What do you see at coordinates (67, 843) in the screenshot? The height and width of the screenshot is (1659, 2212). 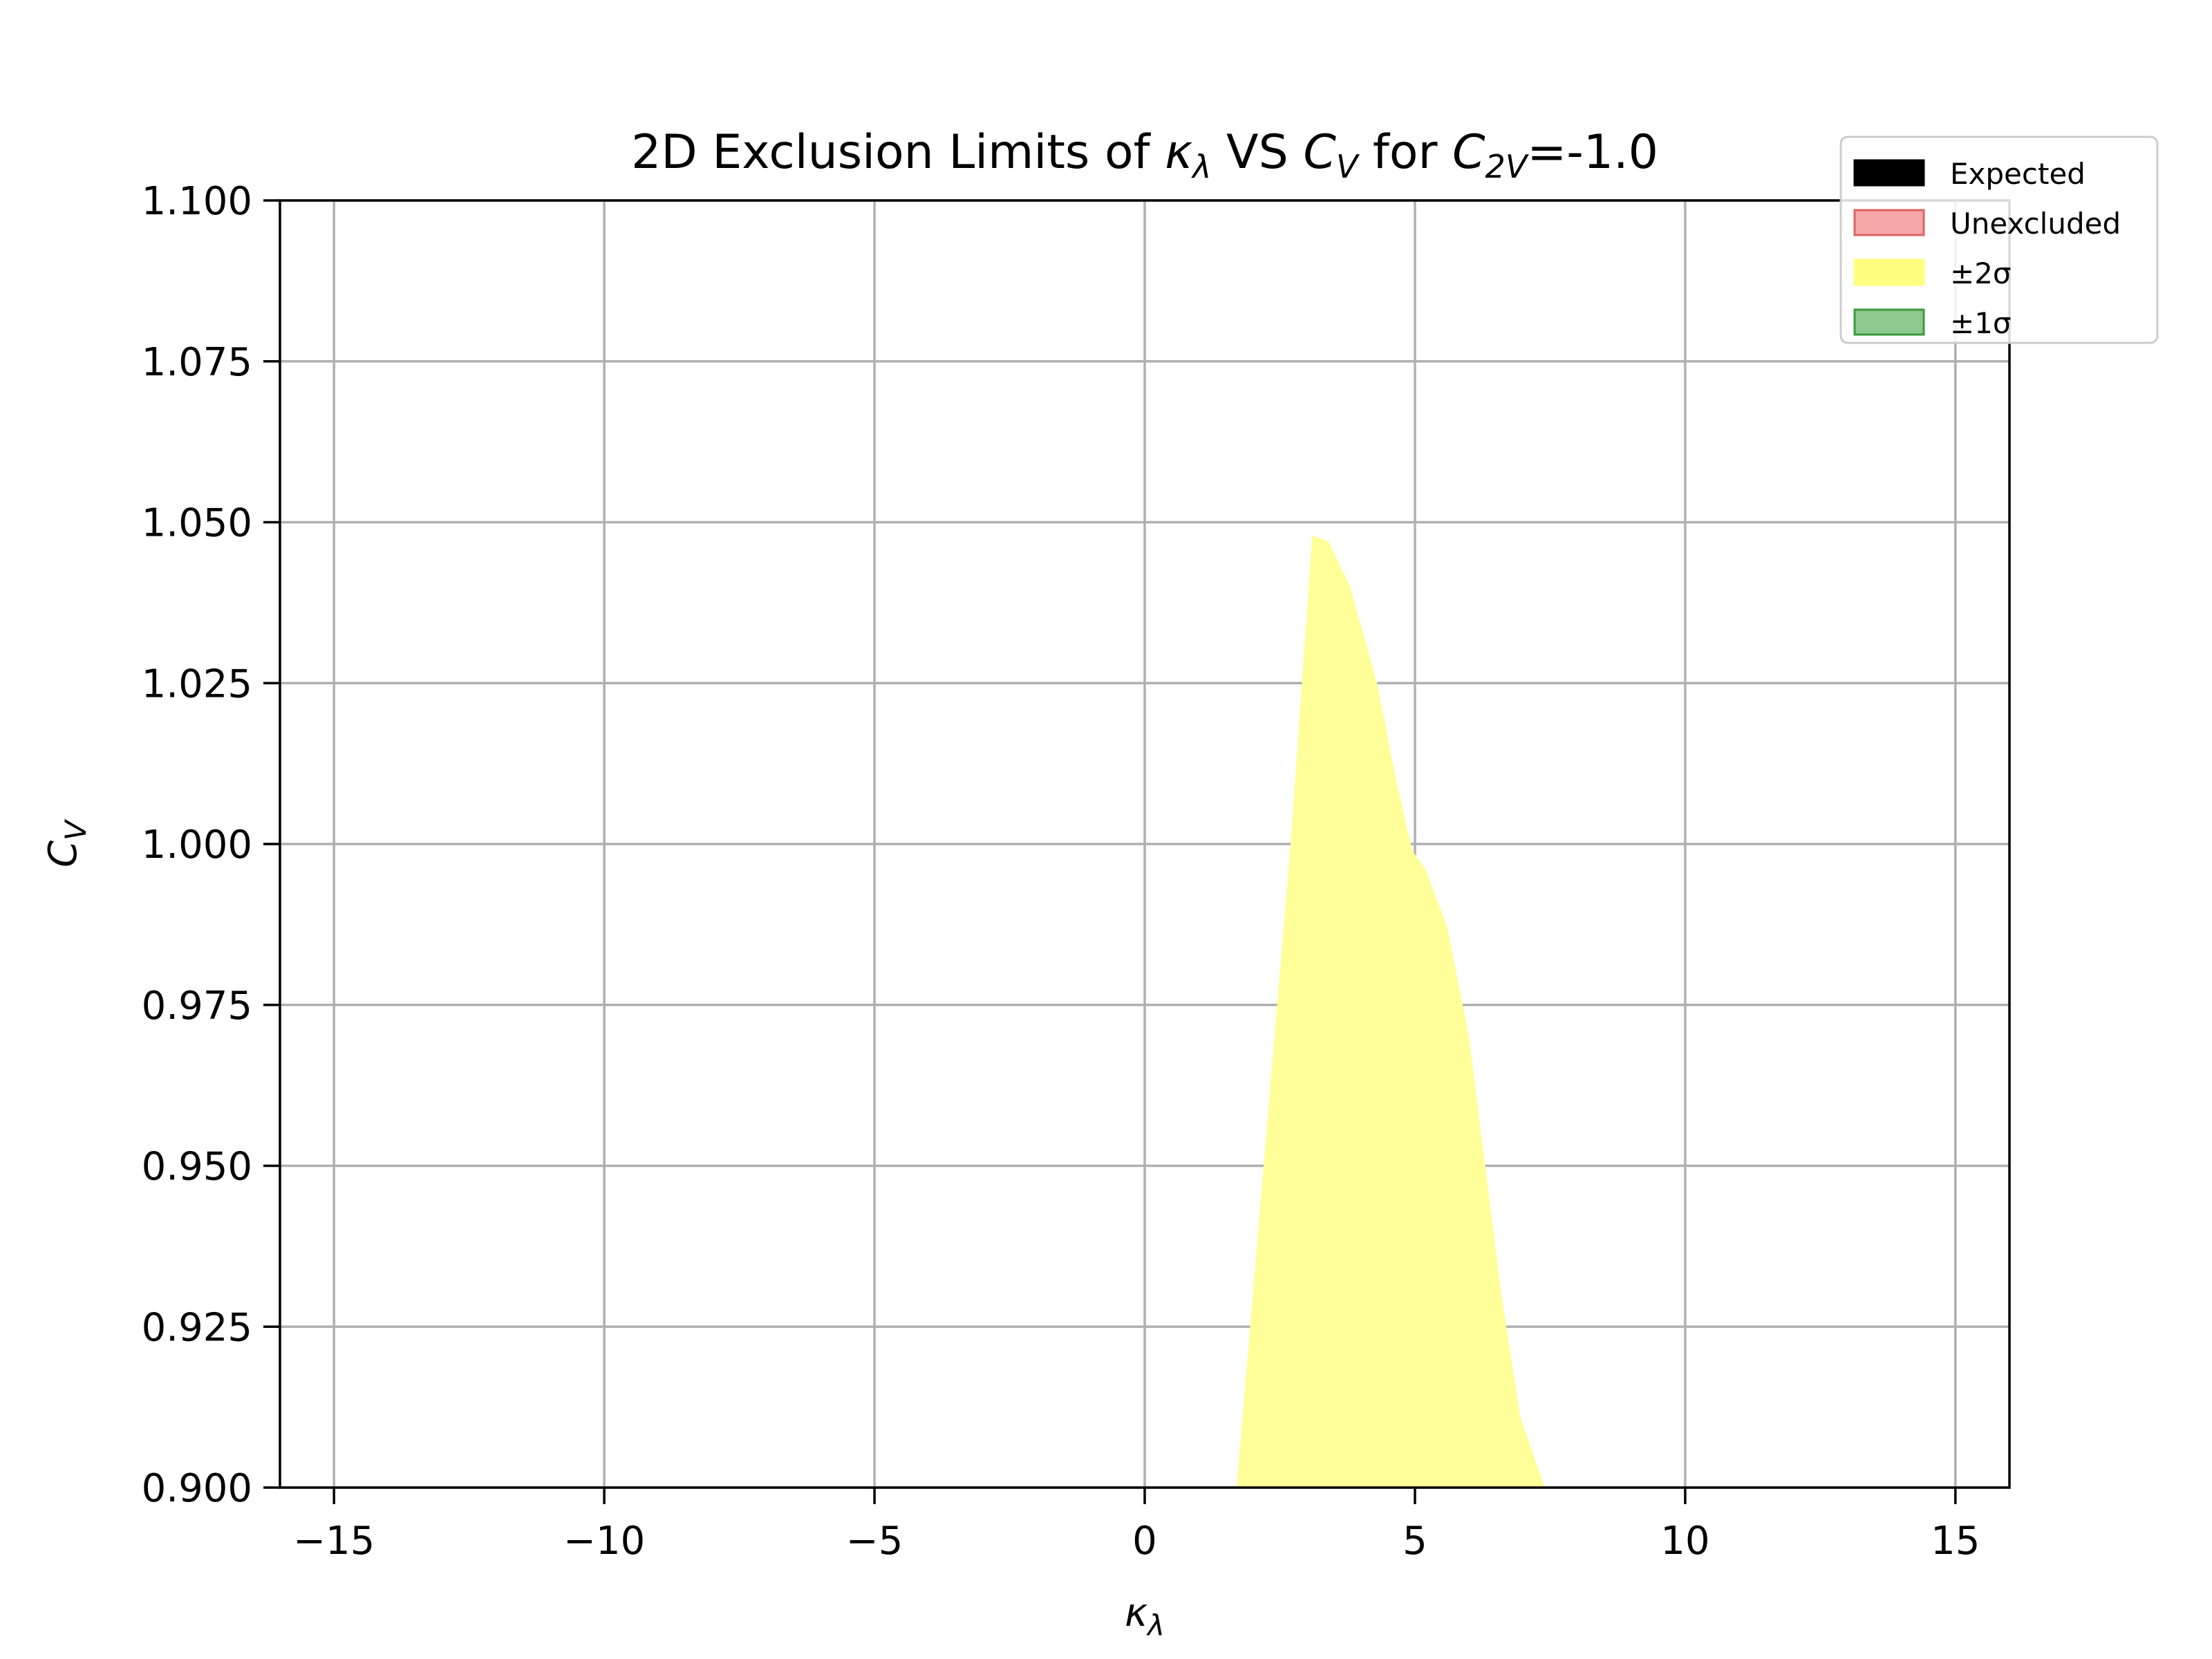 I see `y-axis-label: CV` at bounding box center [67, 843].